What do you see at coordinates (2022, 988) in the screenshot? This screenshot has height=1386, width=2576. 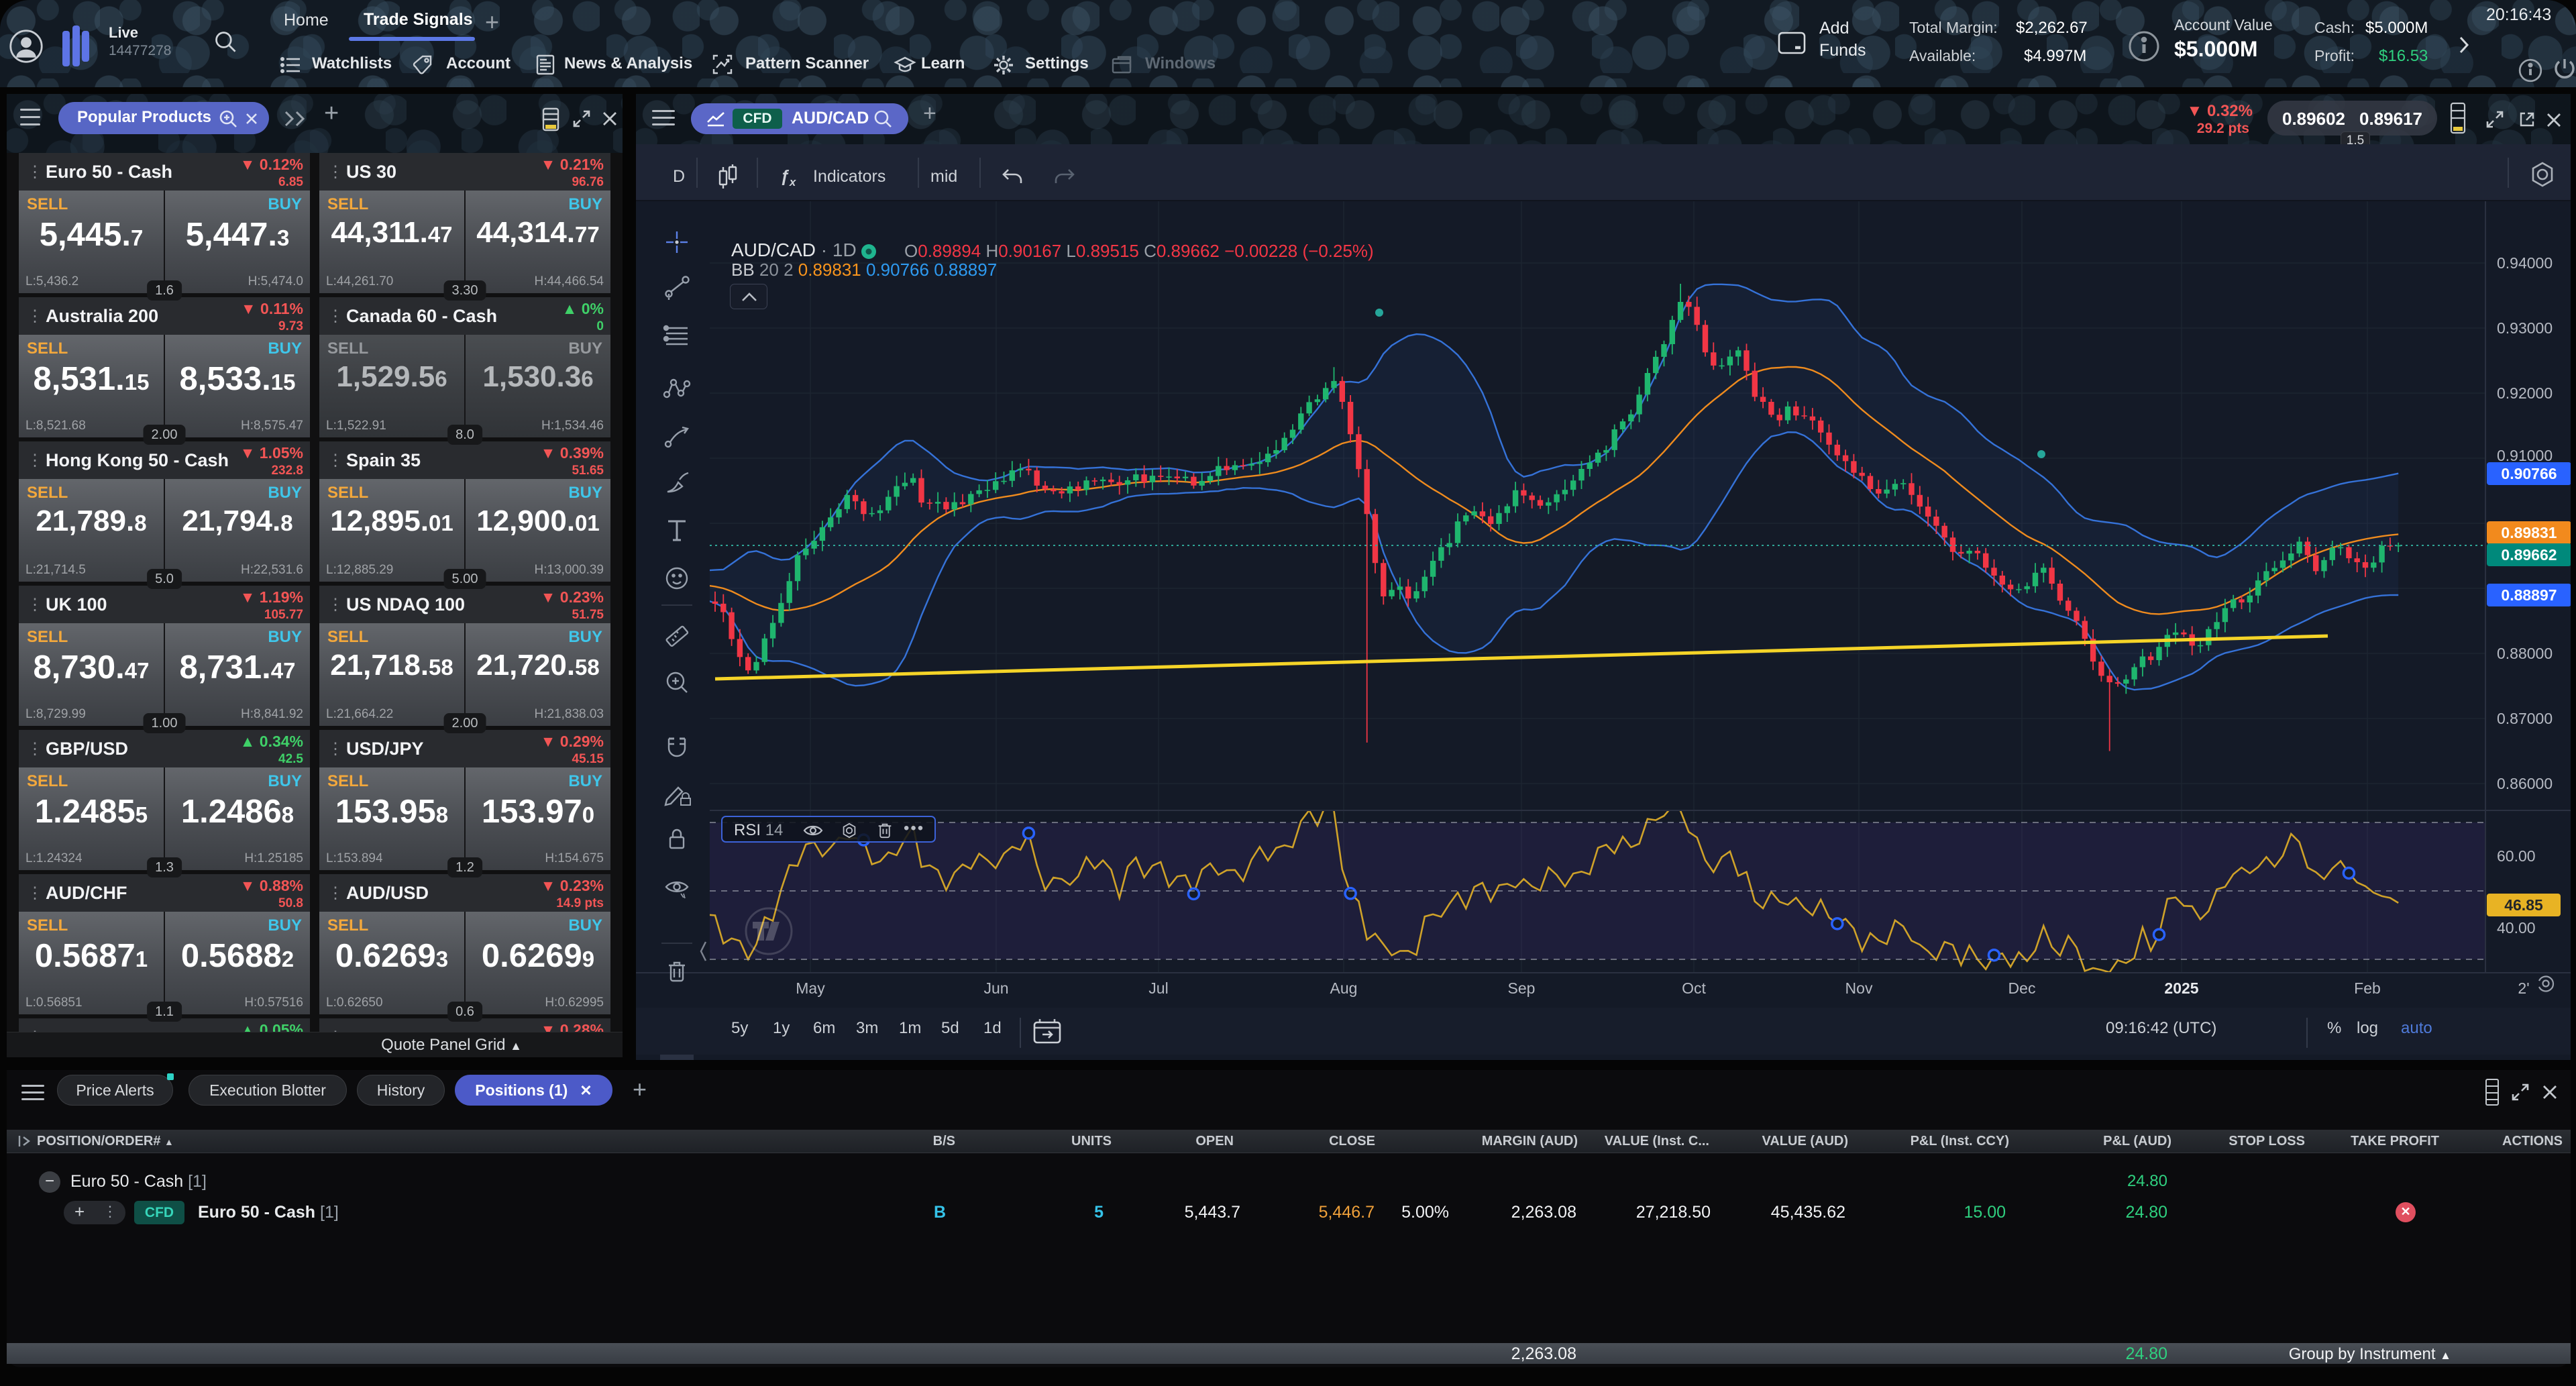 I see `svg-text: Dec` at bounding box center [2022, 988].